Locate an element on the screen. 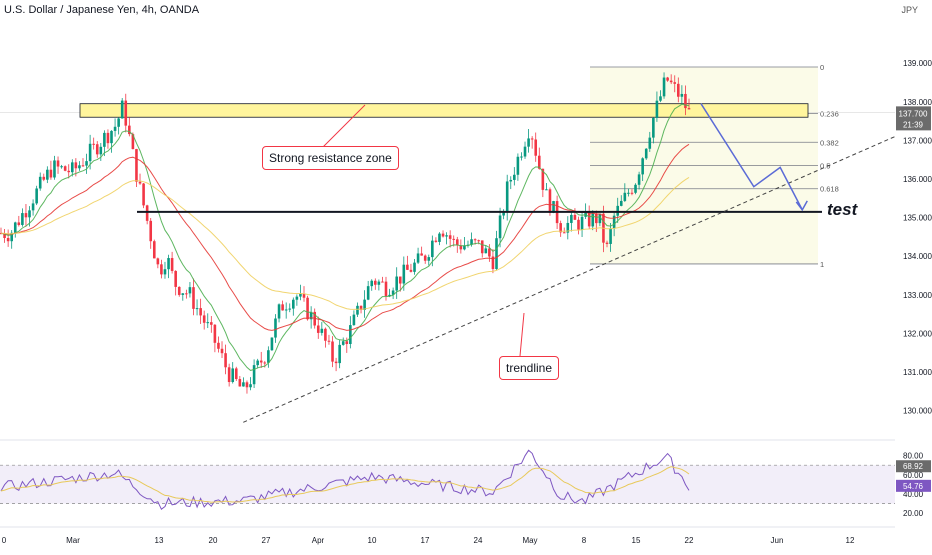 This screenshot has height=555, width=932. rsi-value: 68.92 is located at coordinates (913, 466).